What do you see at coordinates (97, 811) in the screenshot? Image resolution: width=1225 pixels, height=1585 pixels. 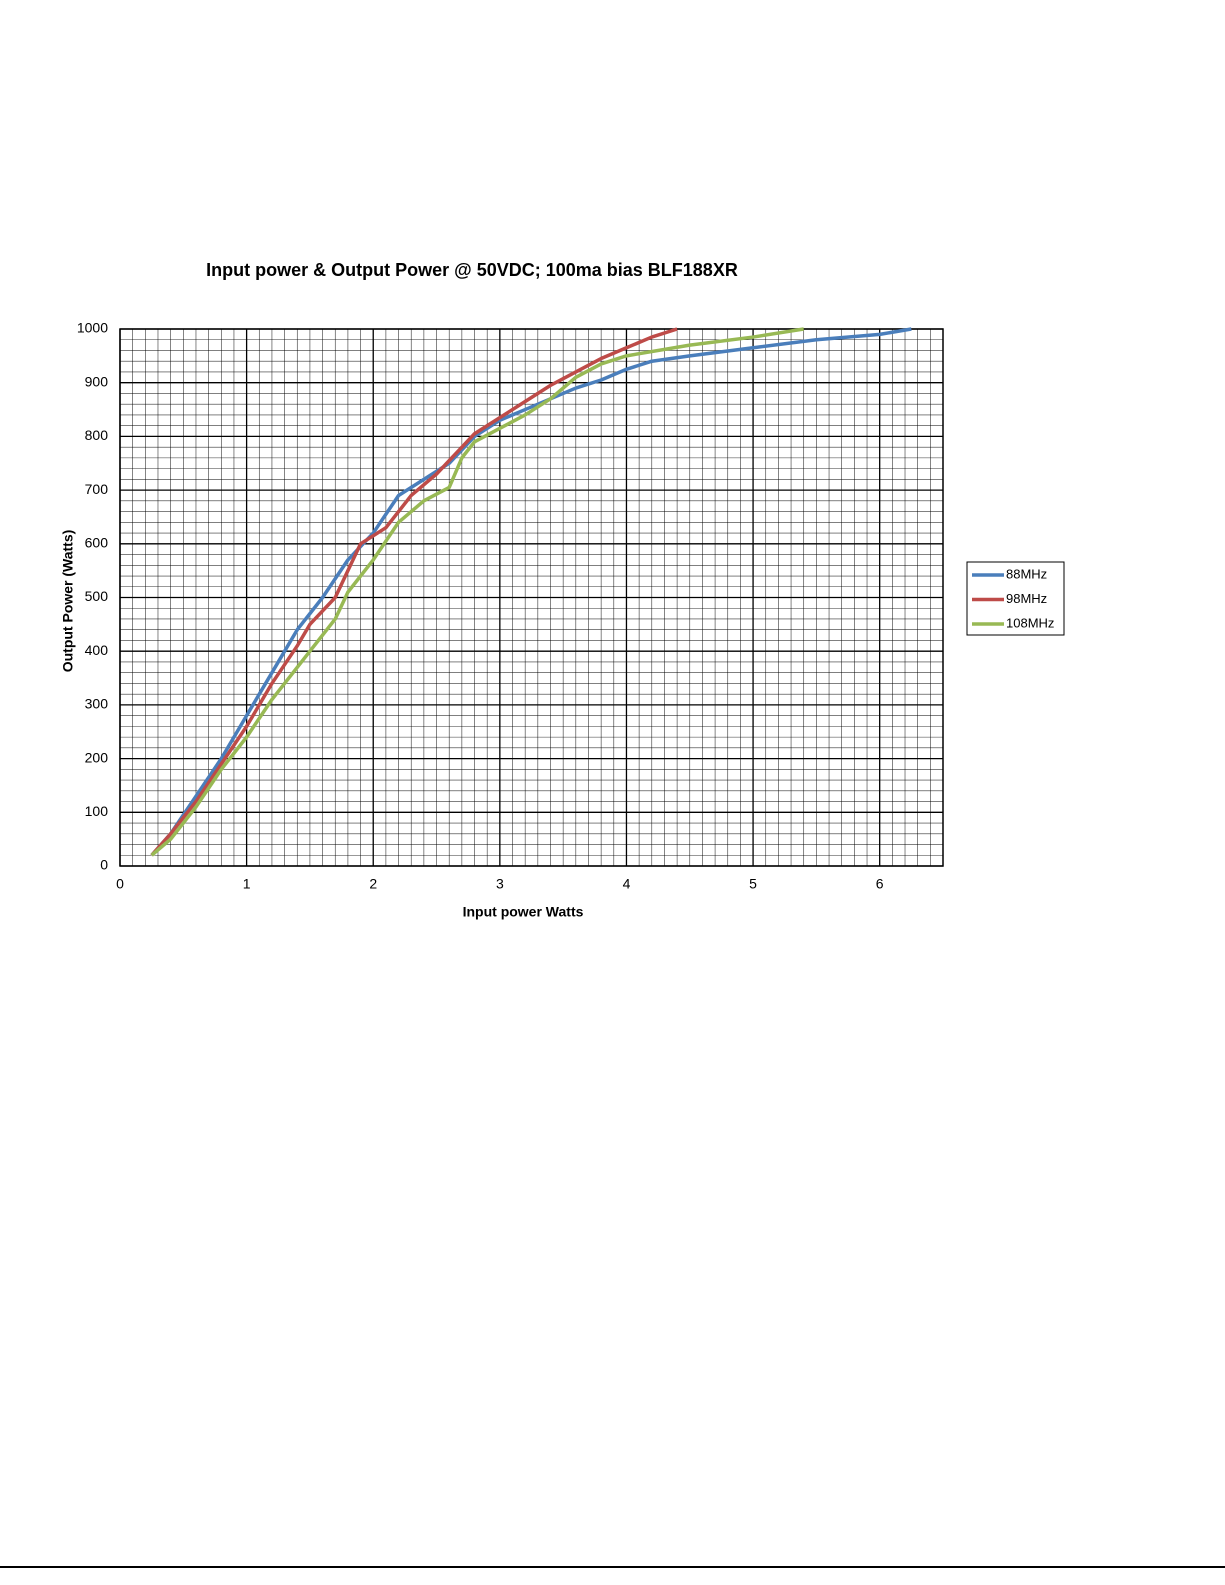 I see `y-tick-label: 100` at bounding box center [97, 811].